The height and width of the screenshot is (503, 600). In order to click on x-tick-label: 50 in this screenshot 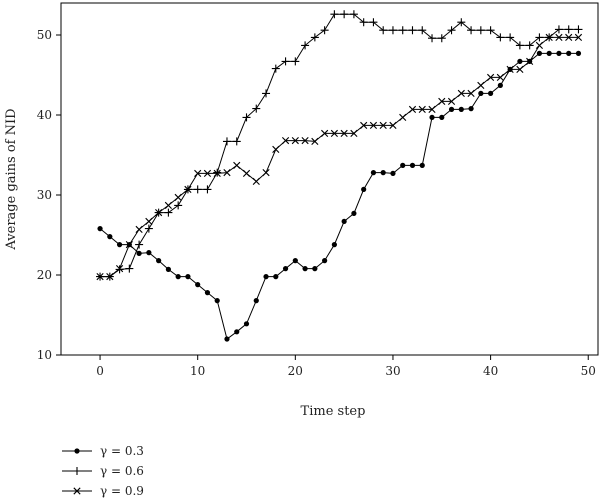, I will do `click(588, 371)`.